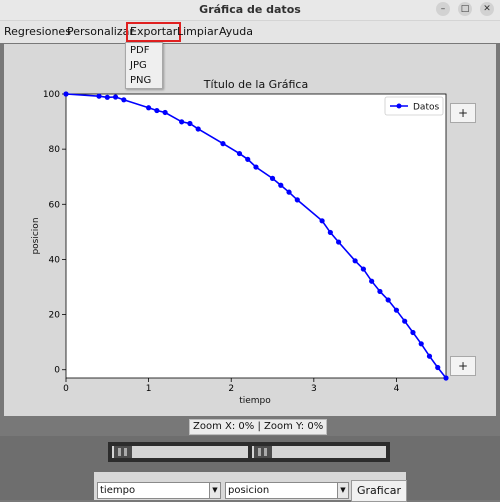  I want to click on y-tick-label: 20, so click(55, 316).